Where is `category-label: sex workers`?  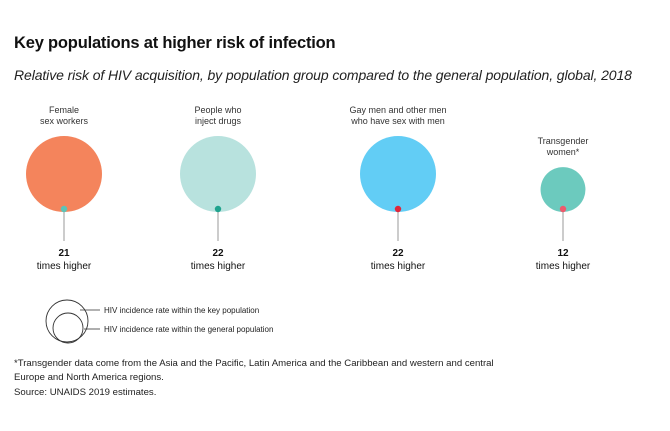 category-label: sex workers is located at coordinates (64, 121).